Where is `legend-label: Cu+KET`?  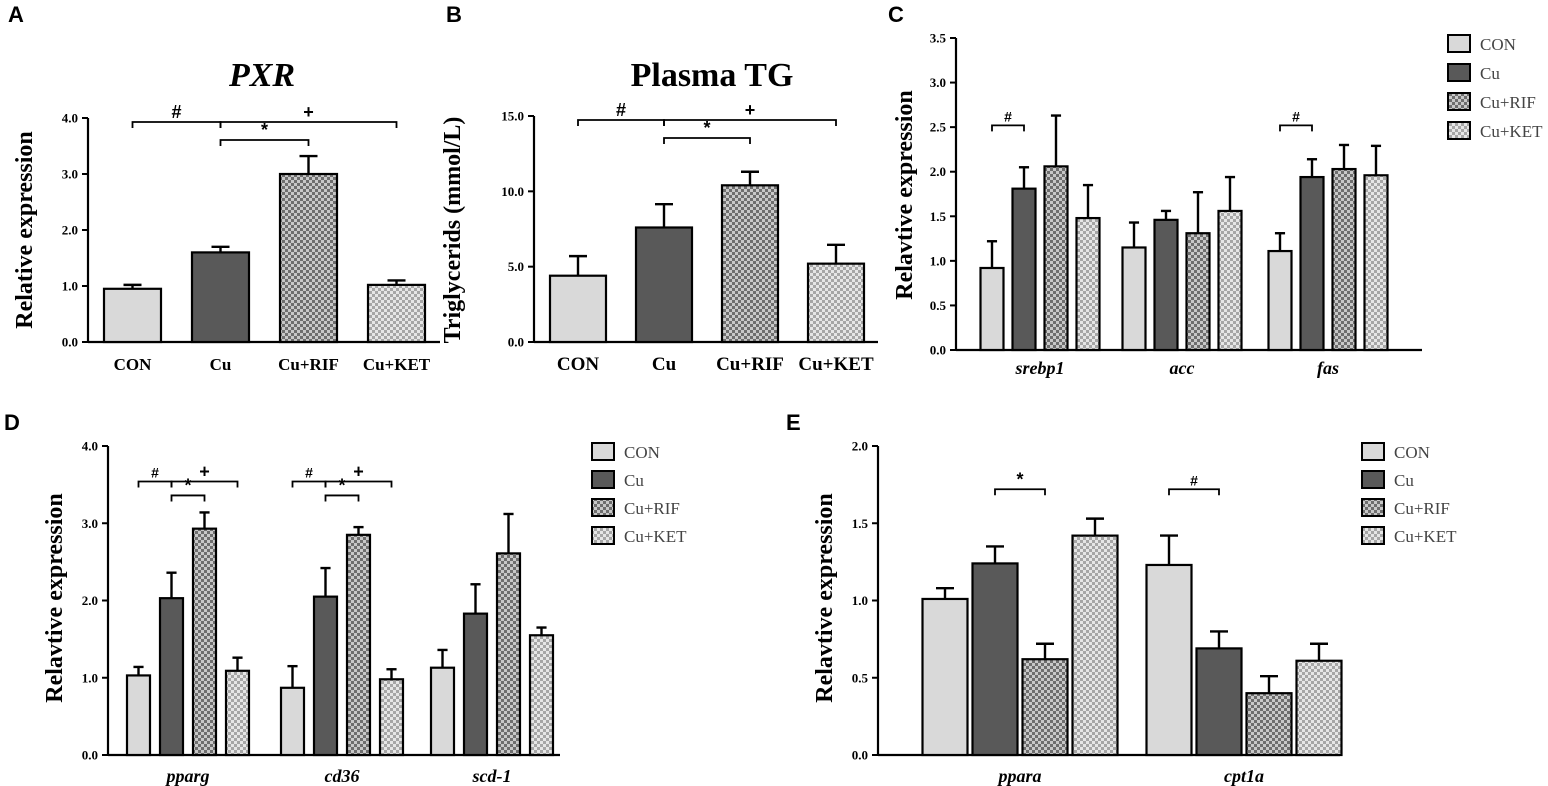
legend-label: Cu+KET is located at coordinates (1511, 131).